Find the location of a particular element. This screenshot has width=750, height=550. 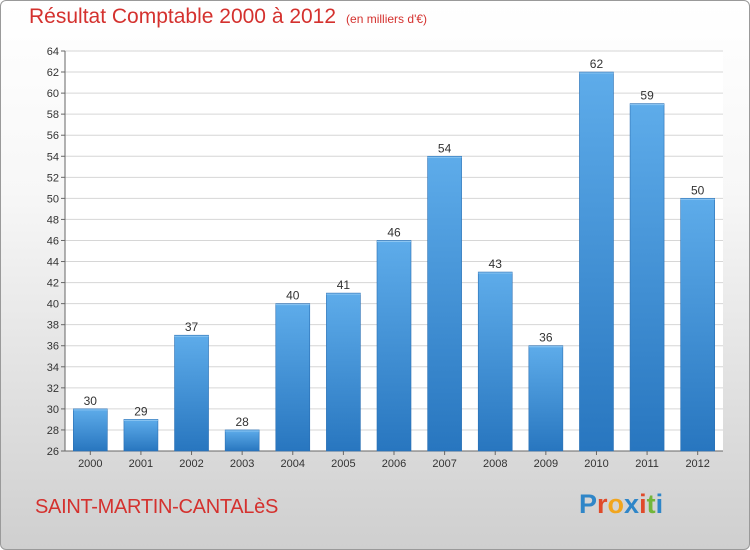

y-tick-label: 38 is located at coordinates (53, 326).